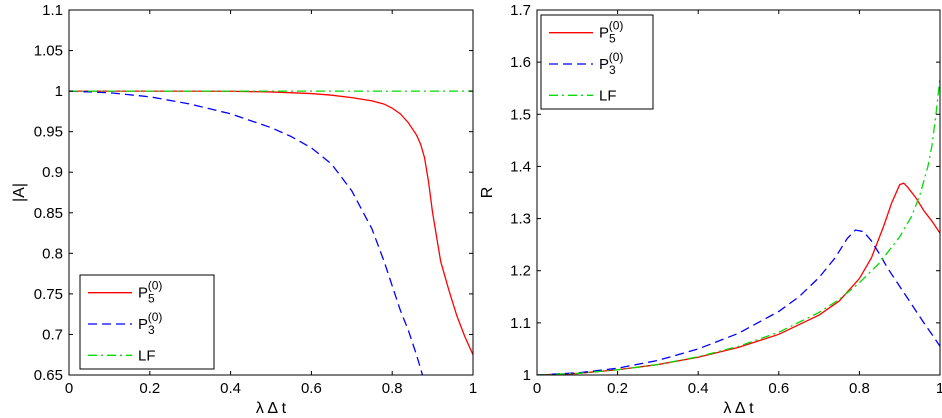 Image resolution: width=942 pixels, height=418 pixels. Describe the element at coordinates (48, 375) in the screenshot. I see `y-tick-label: 0.65` at that location.